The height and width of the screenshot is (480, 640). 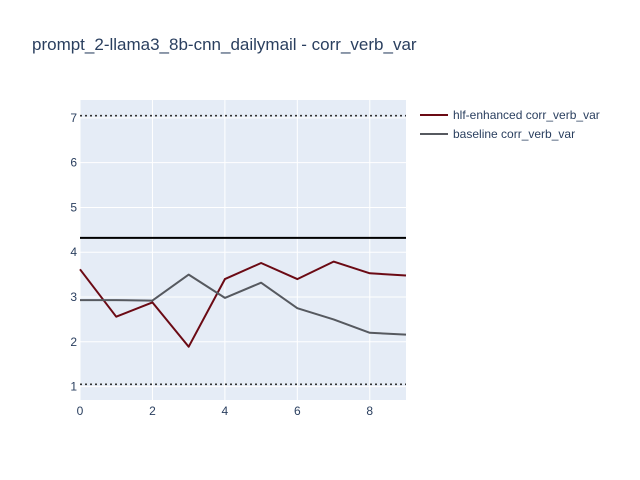 I want to click on y-tick-label: 1, so click(x=73, y=387).